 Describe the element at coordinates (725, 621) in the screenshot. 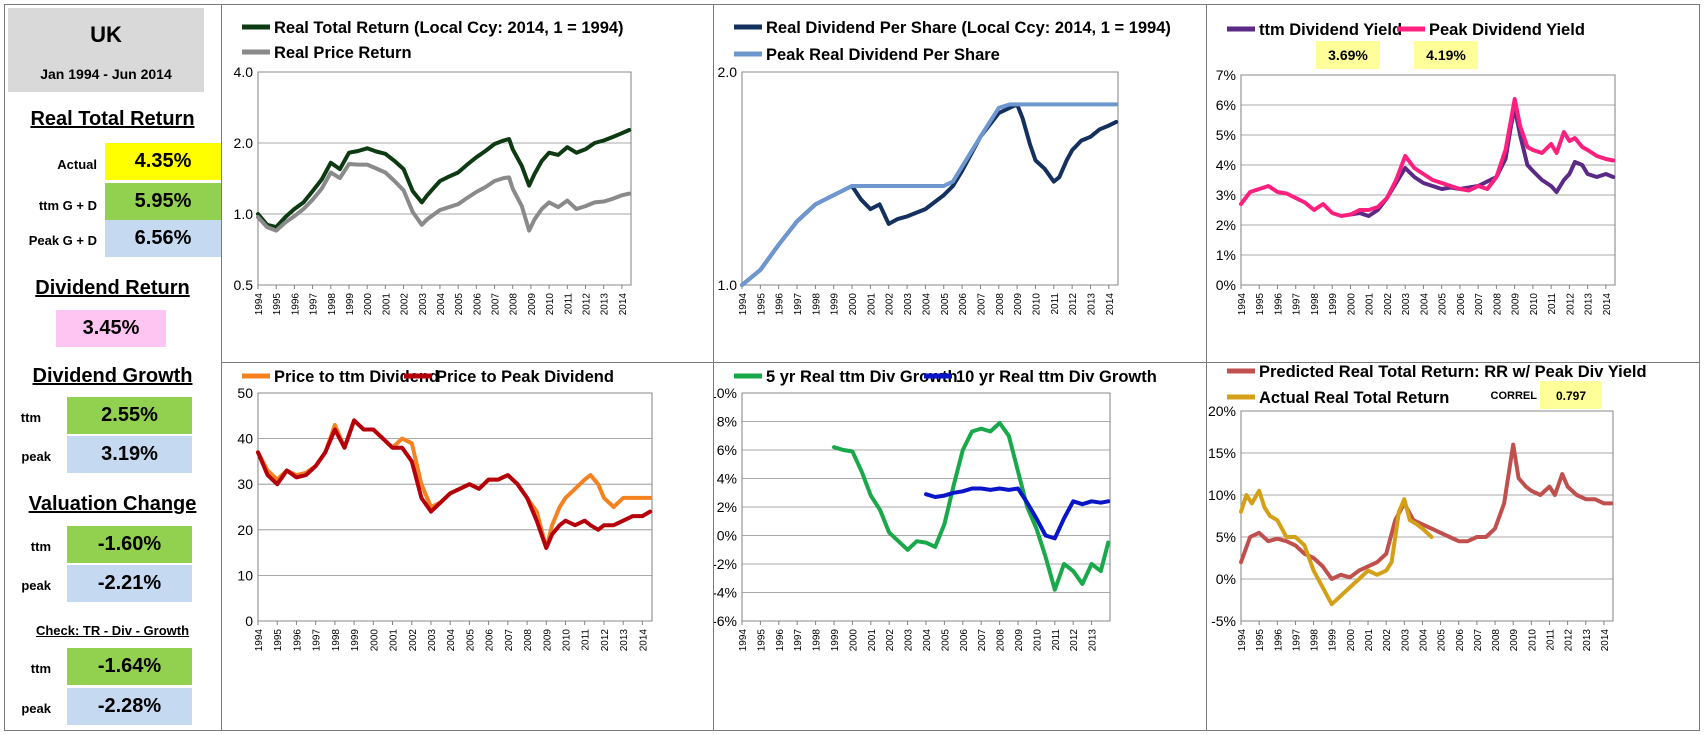

I see `y-tick-label: -6%` at that location.